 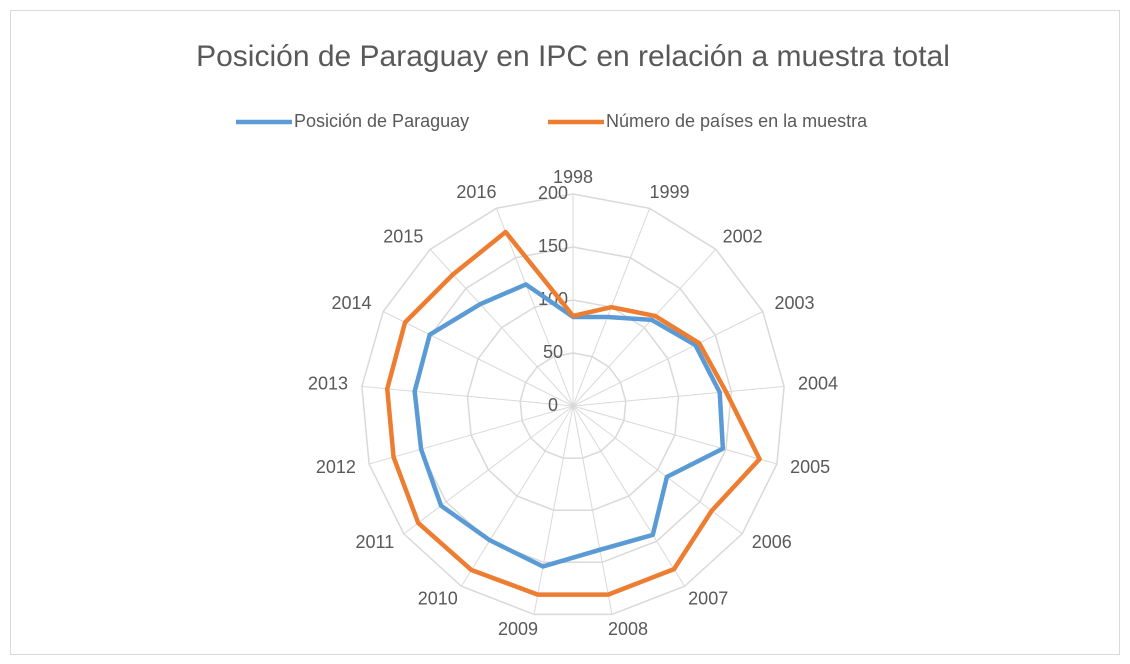 What do you see at coordinates (670, 192) in the screenshot?
I see `category-label: 1999` at bounding box center [670, 192].